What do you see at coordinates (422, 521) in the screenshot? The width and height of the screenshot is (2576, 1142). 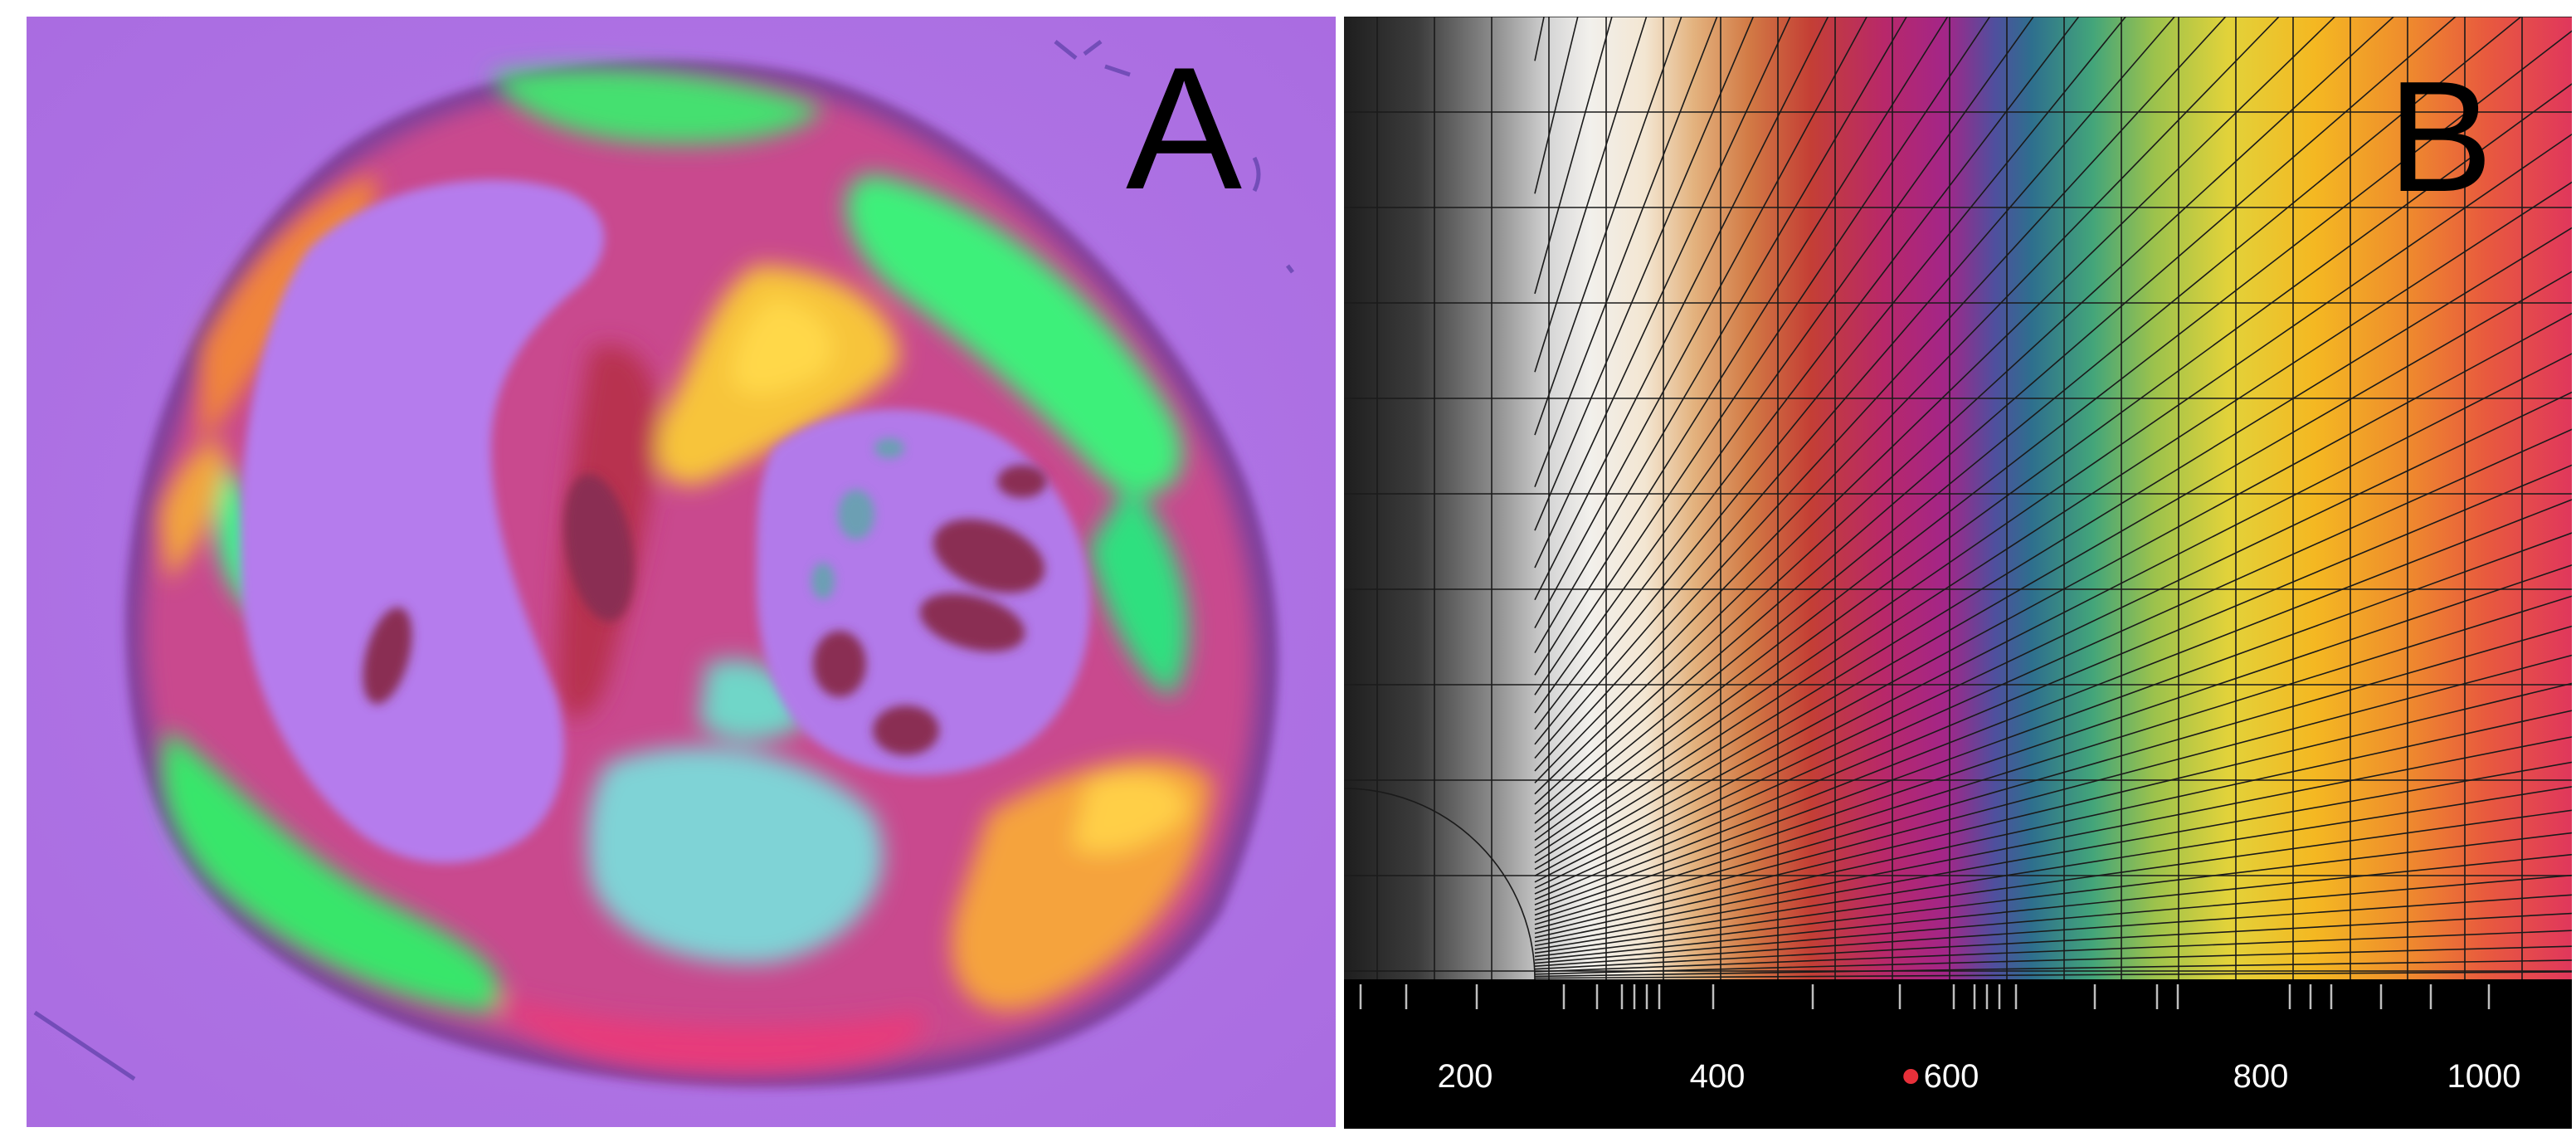 I see `left-ventricle-lumen` at bounding box center [422, 521].